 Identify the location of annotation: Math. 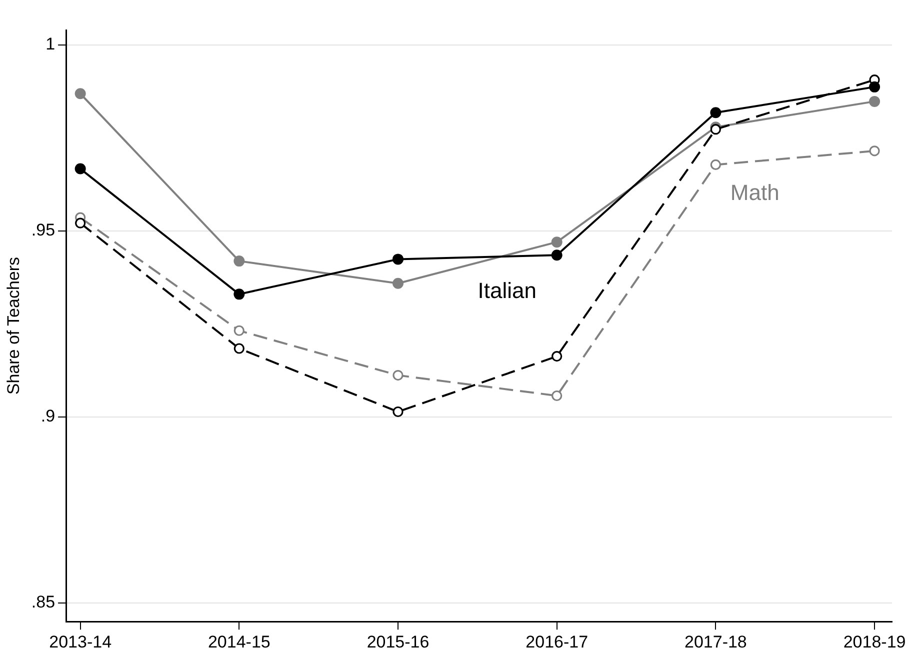
(755, 192).